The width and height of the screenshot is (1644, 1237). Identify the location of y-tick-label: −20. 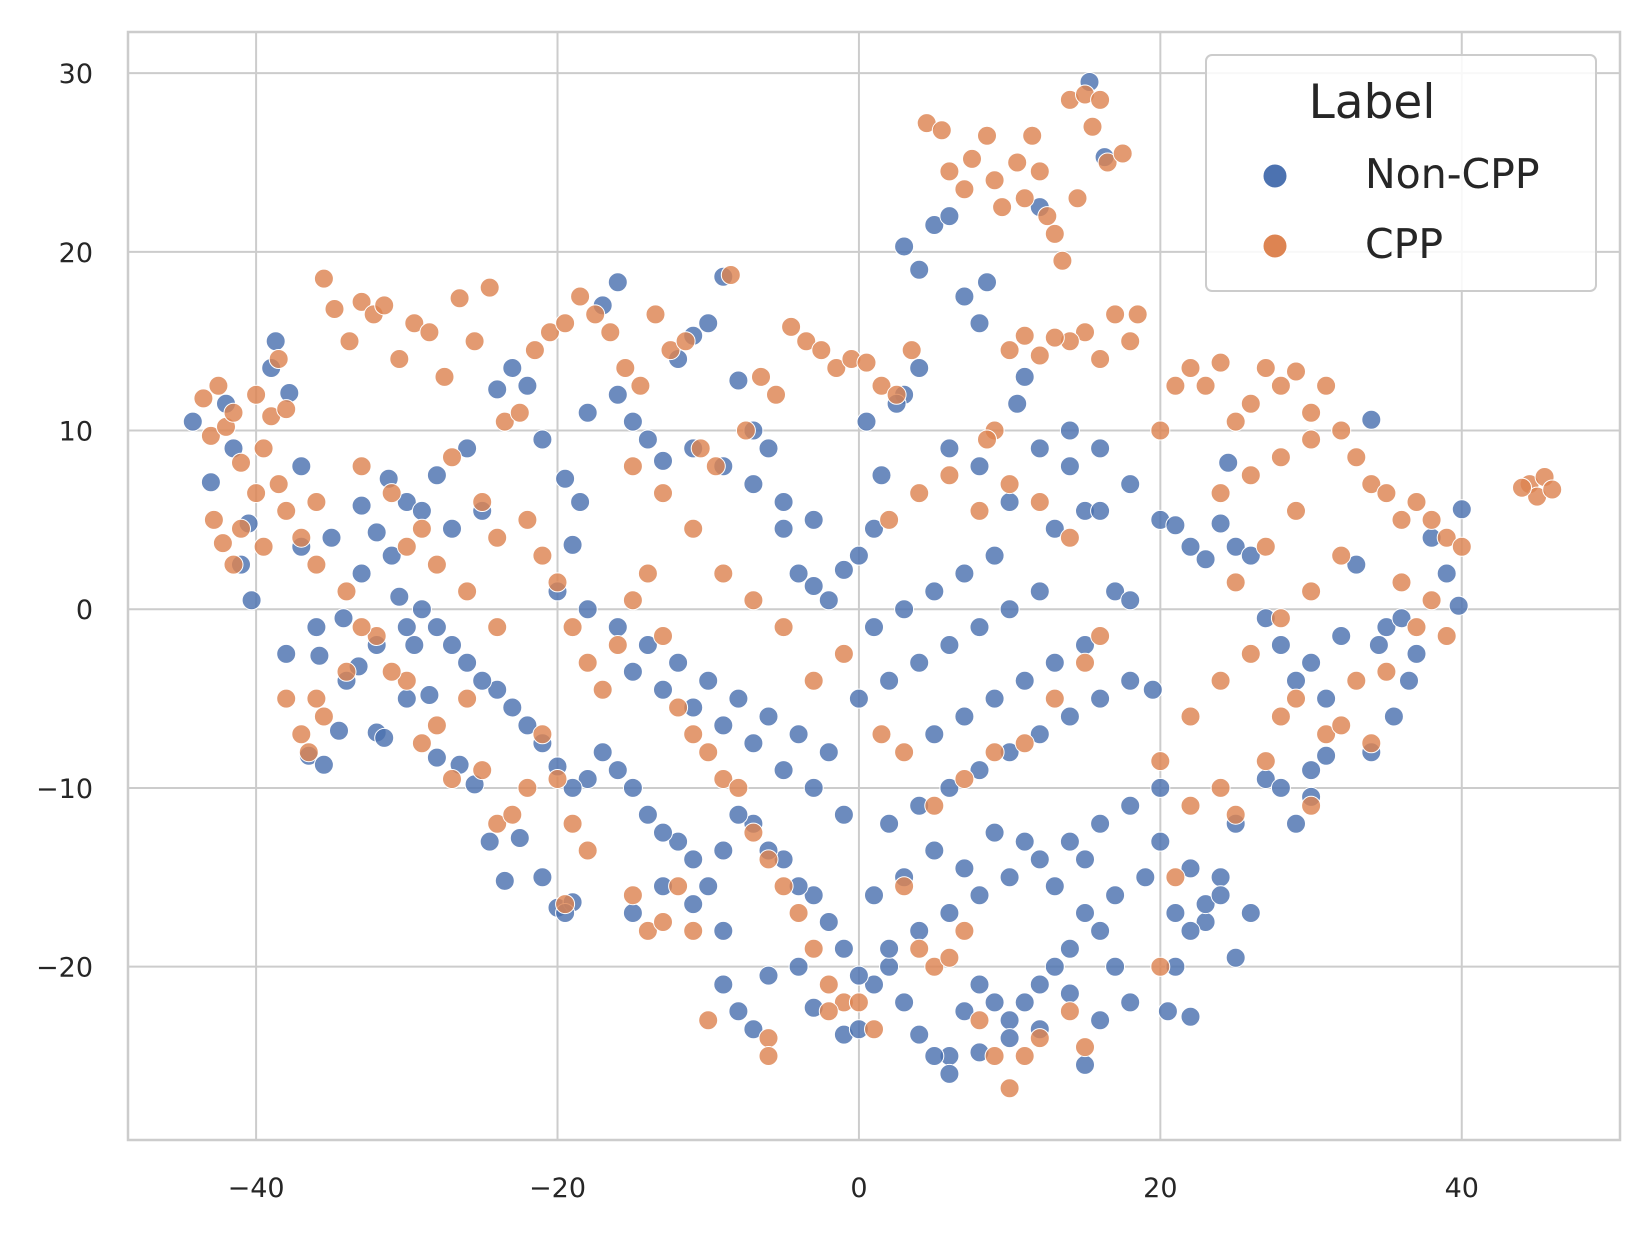
(64, 968).